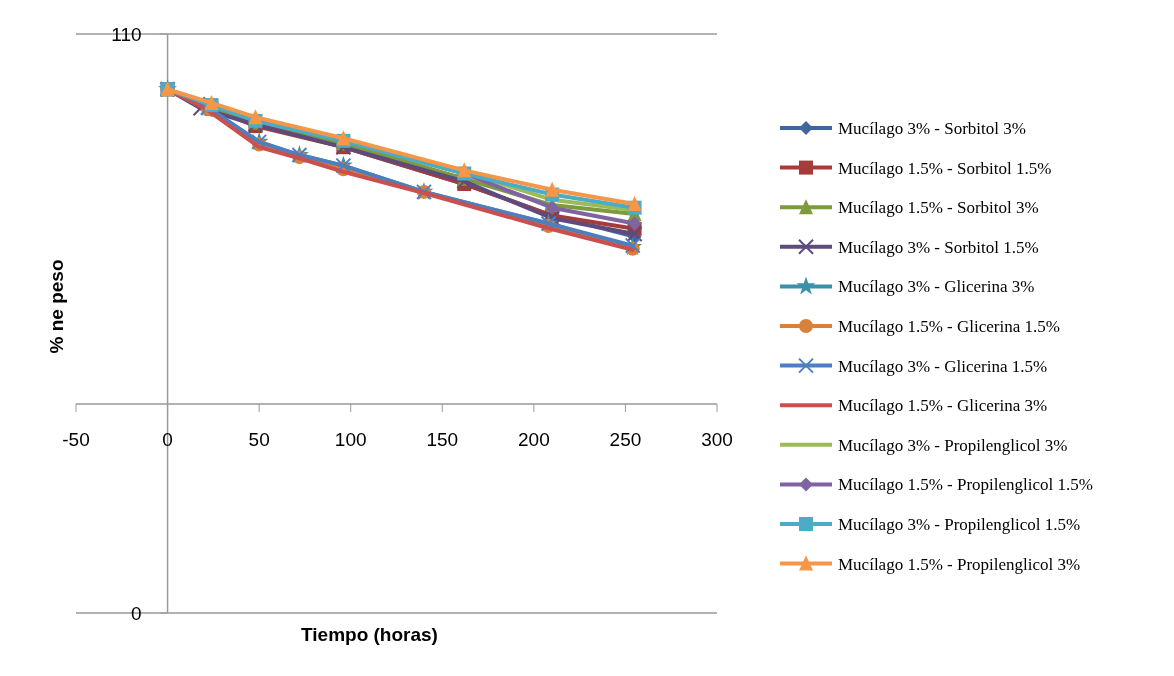  Describe the element at coordinates (126, 34) in the screenshot. I see `y-tick-label: 110` at that location.